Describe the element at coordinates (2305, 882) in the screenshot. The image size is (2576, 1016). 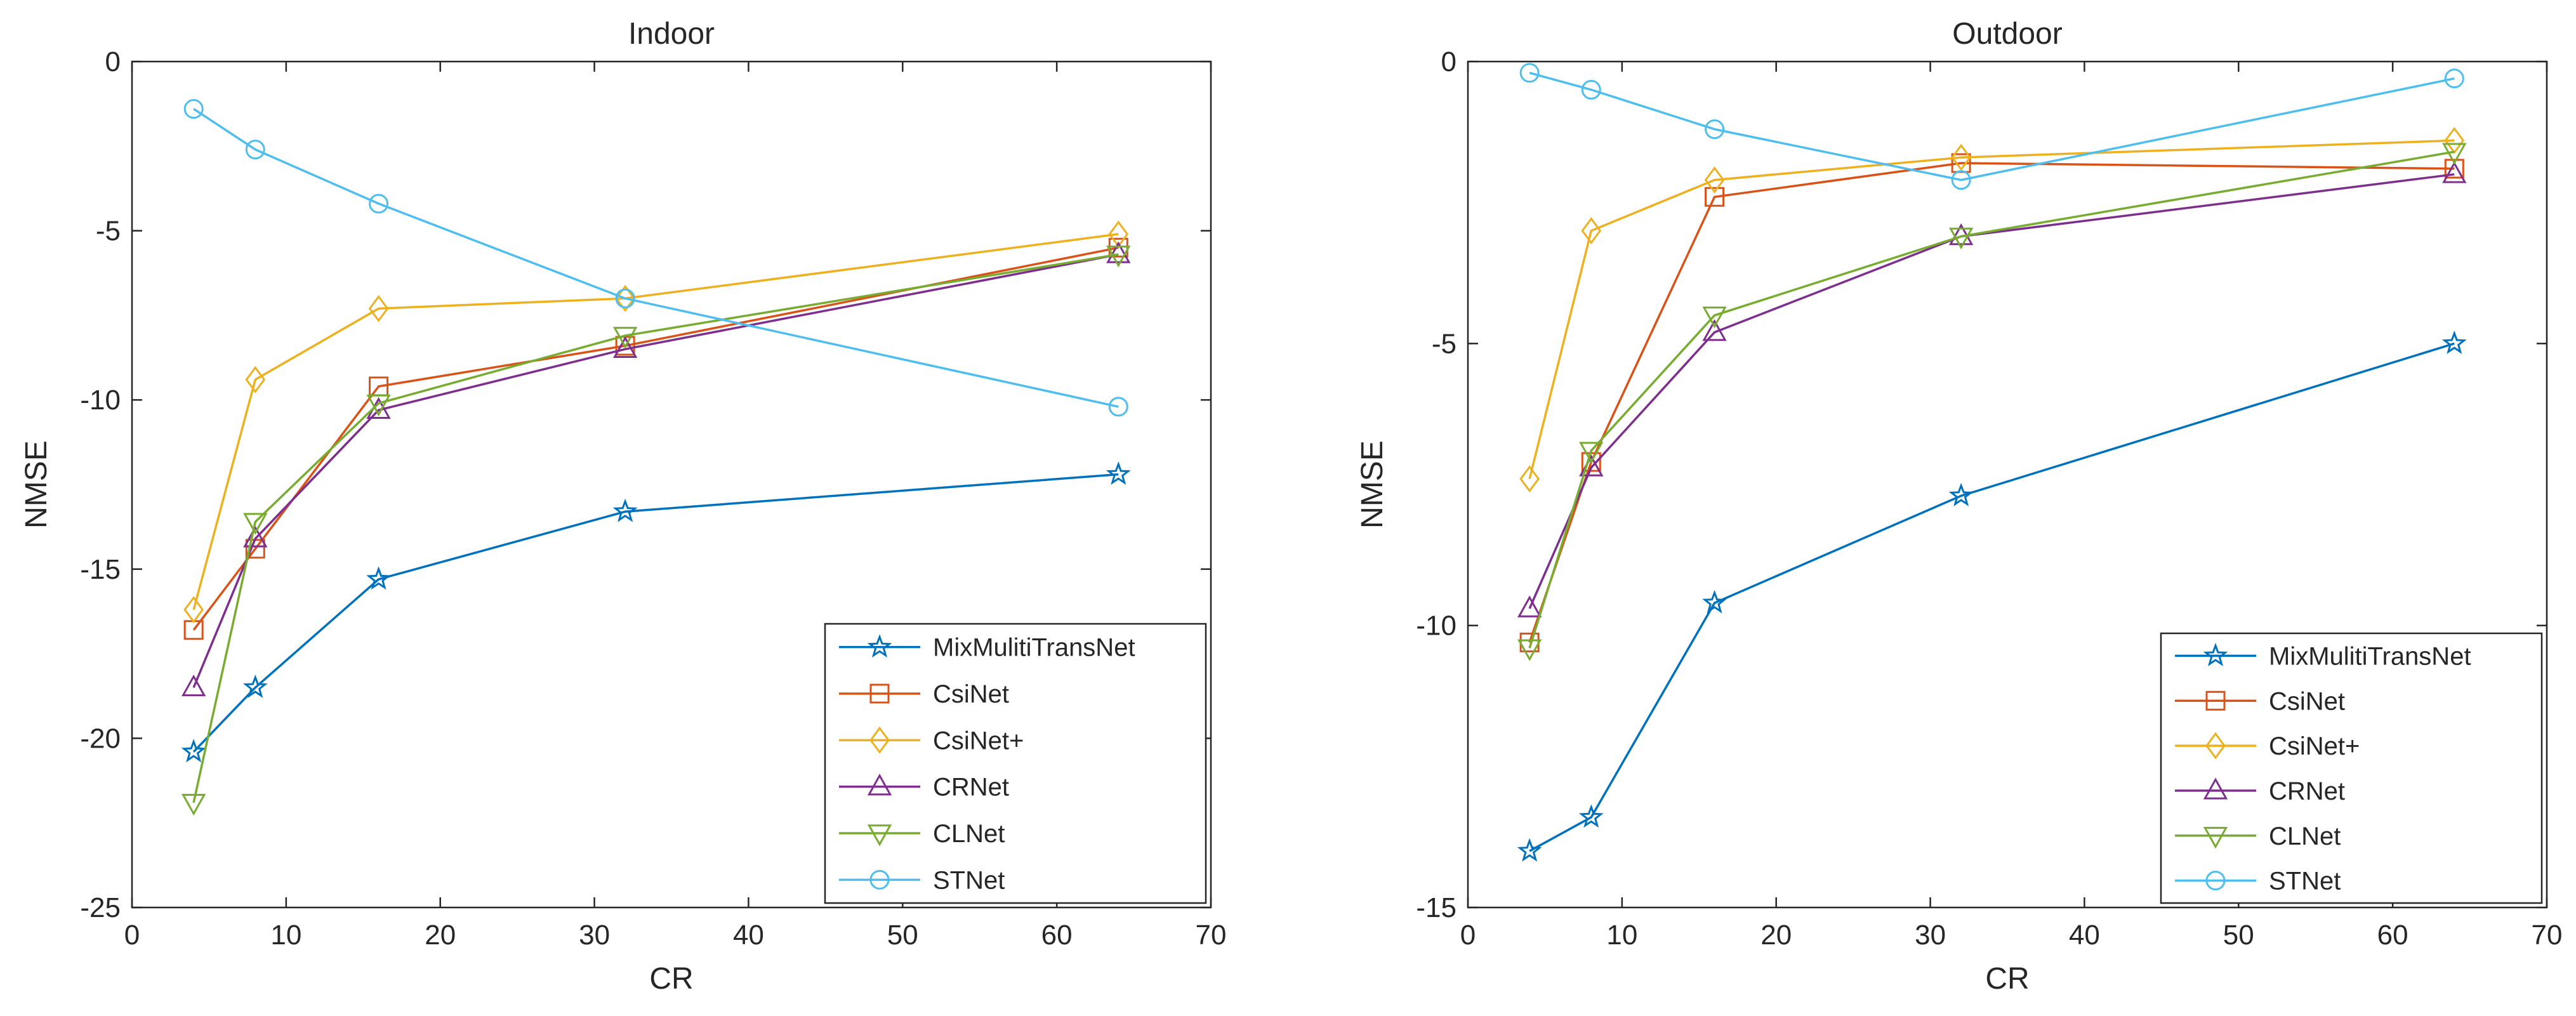
I see `legend-label: STNet` at that location.